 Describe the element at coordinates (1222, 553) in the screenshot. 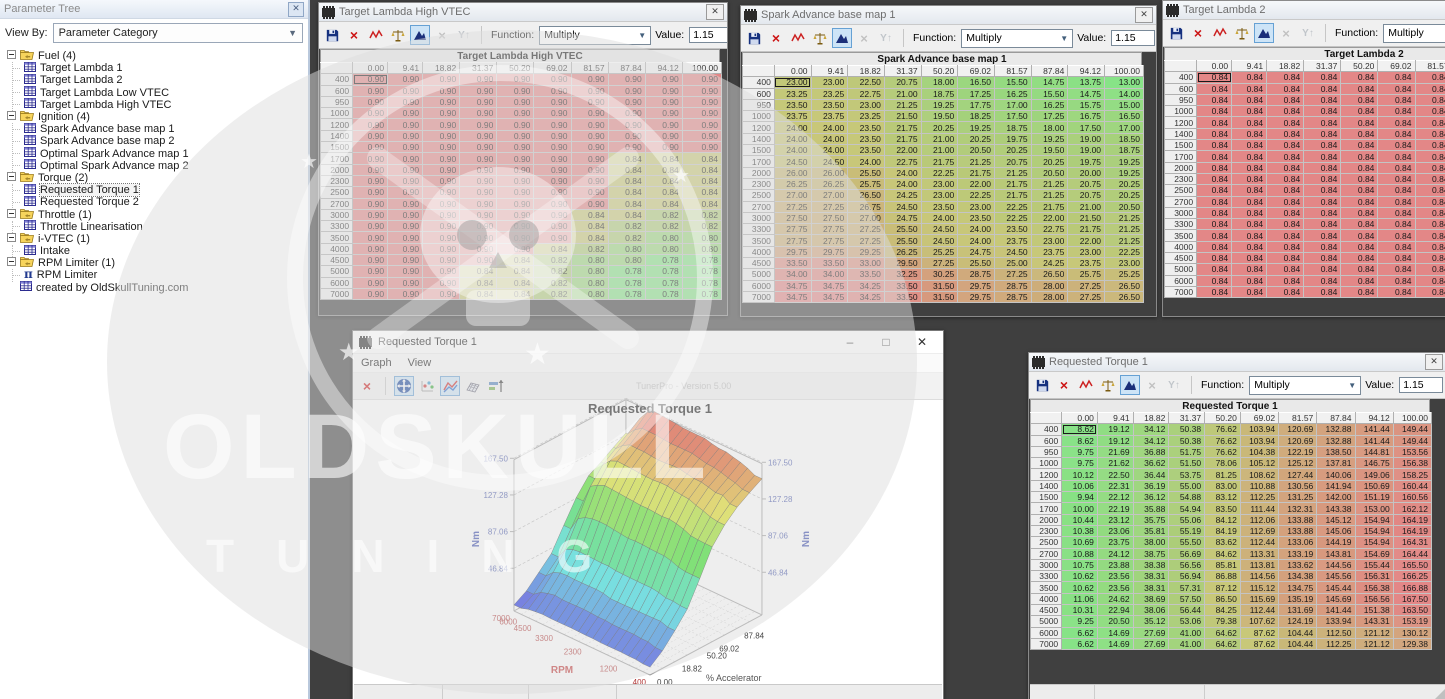

I see `map-cell: 84.62` at that location.